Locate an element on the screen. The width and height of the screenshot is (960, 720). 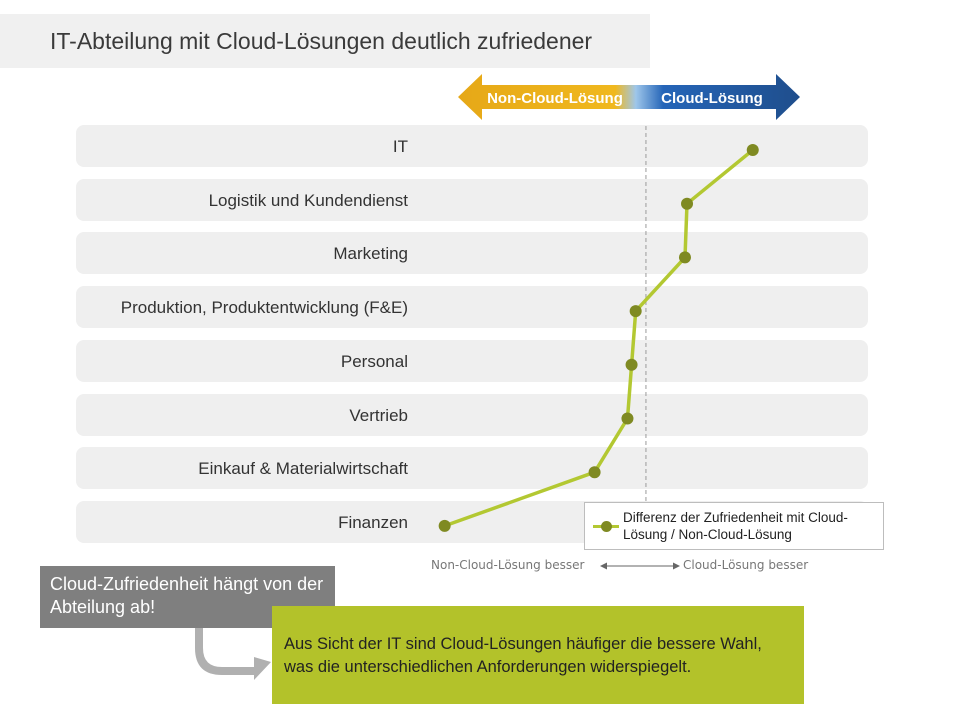
category-label: Vertrieb is located at coordinates (378, 415).